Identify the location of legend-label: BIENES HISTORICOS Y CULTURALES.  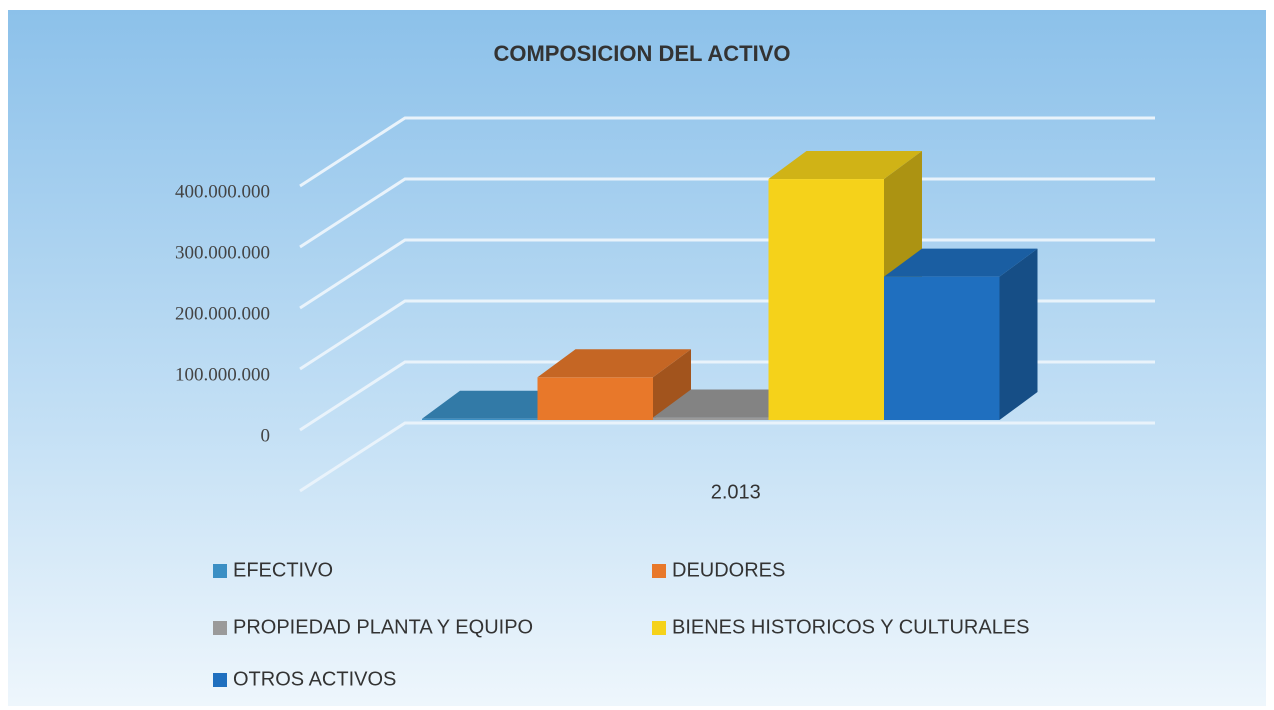
(851, 627).